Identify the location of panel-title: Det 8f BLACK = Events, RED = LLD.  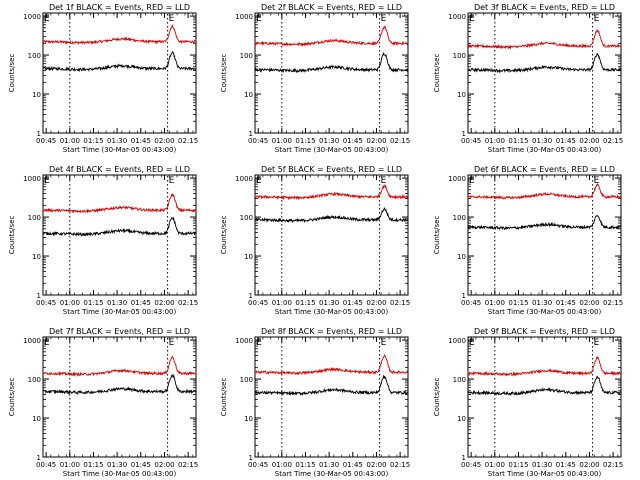
(331, 331).